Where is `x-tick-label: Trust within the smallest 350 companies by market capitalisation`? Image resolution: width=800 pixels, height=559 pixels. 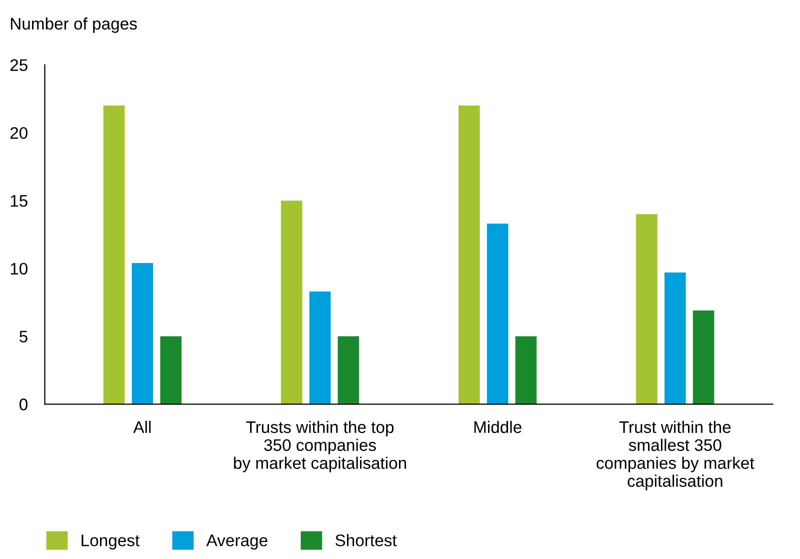
x-tick-label: Trust within the smallest 350 companies by market capitalisation is located at coordinates (675, 455).